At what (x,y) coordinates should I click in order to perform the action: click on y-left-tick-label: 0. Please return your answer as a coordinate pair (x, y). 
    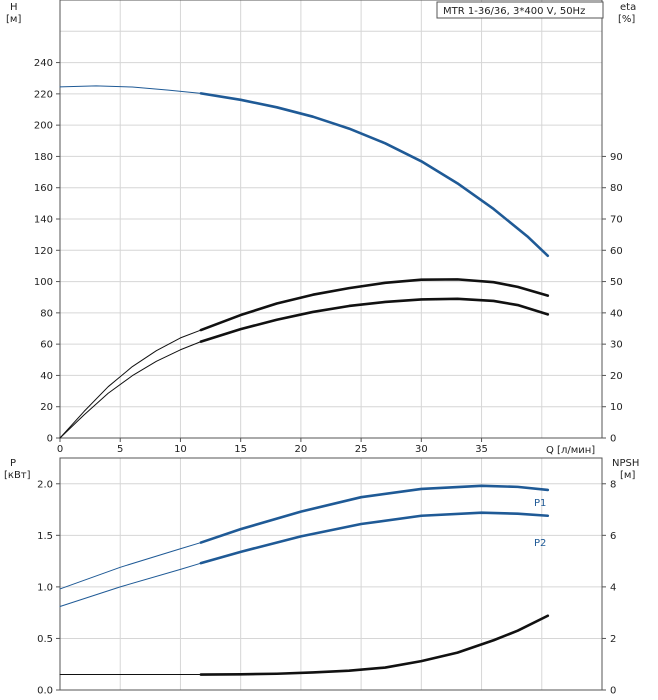
    Looking at the image, I should click on (50, 439).